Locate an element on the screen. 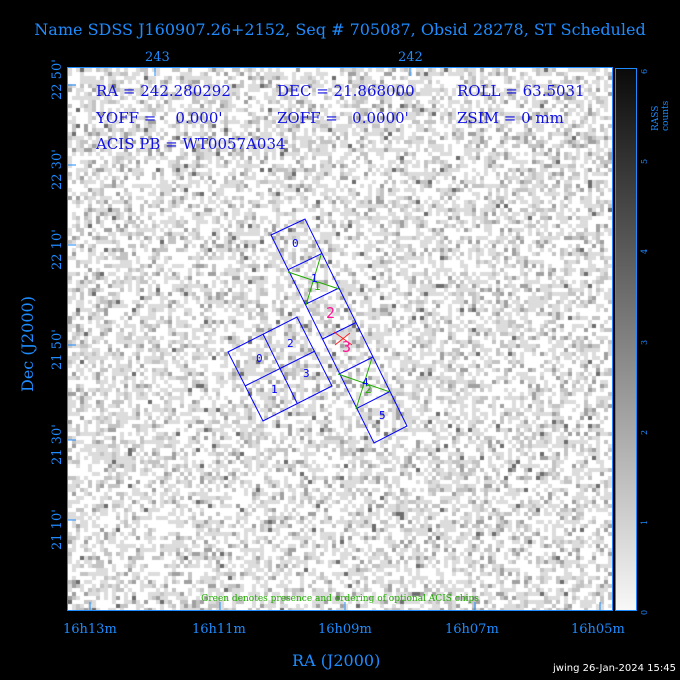 Image resolution: width=680 pixels, height=680 pixels. chip-label-s4: 4 is located at coordinates (365, 382).